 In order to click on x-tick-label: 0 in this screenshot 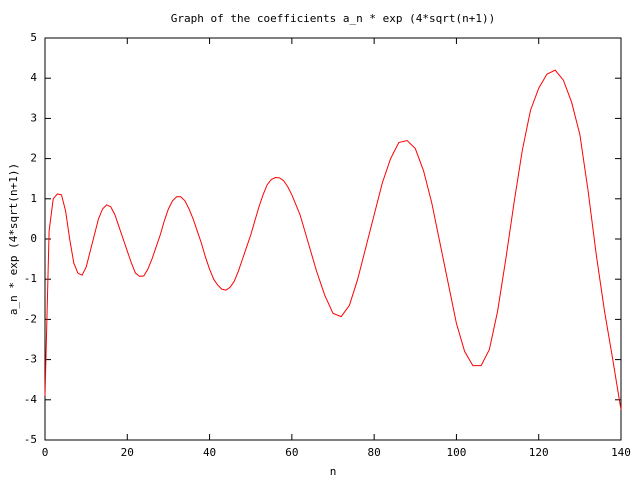, I will do `click(45, 452)`.